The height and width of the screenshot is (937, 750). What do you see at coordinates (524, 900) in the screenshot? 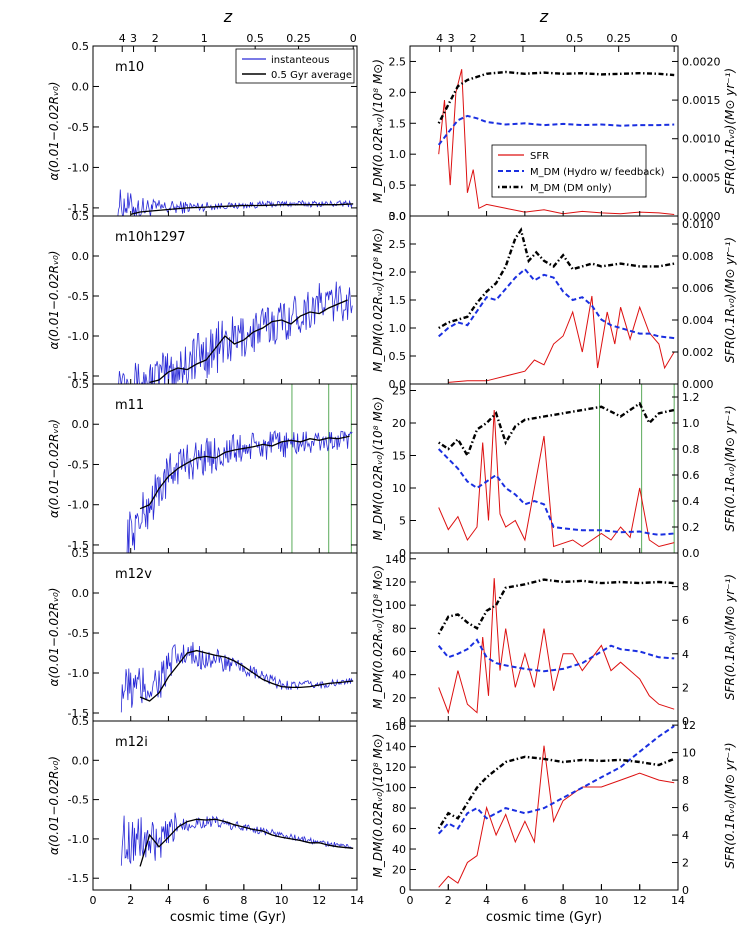
I see `right-x-tick-label: 6` at bounding box center [524, 900].